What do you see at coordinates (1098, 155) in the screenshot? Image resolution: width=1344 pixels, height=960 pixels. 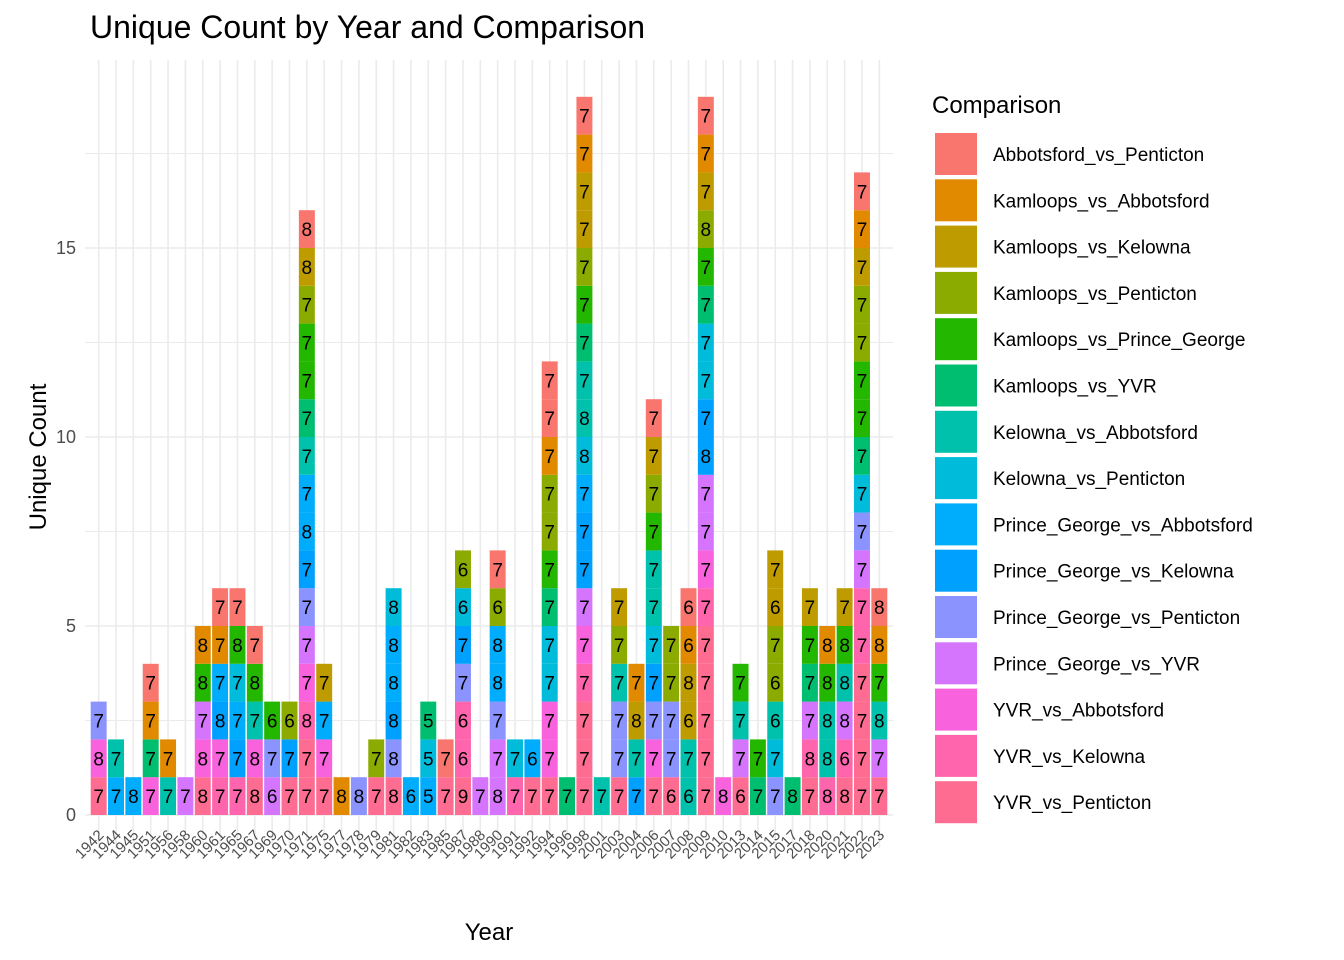 I see `legend-label: Abbotsford_vs_Penticton` at bounding box center [1098, 155].